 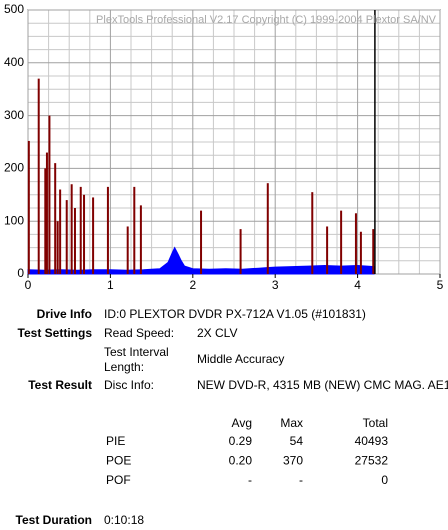 What do you see at coordinates (115, 441) in the screenshot?
I see `row-label: PIE` at bounding box center [115, 441].